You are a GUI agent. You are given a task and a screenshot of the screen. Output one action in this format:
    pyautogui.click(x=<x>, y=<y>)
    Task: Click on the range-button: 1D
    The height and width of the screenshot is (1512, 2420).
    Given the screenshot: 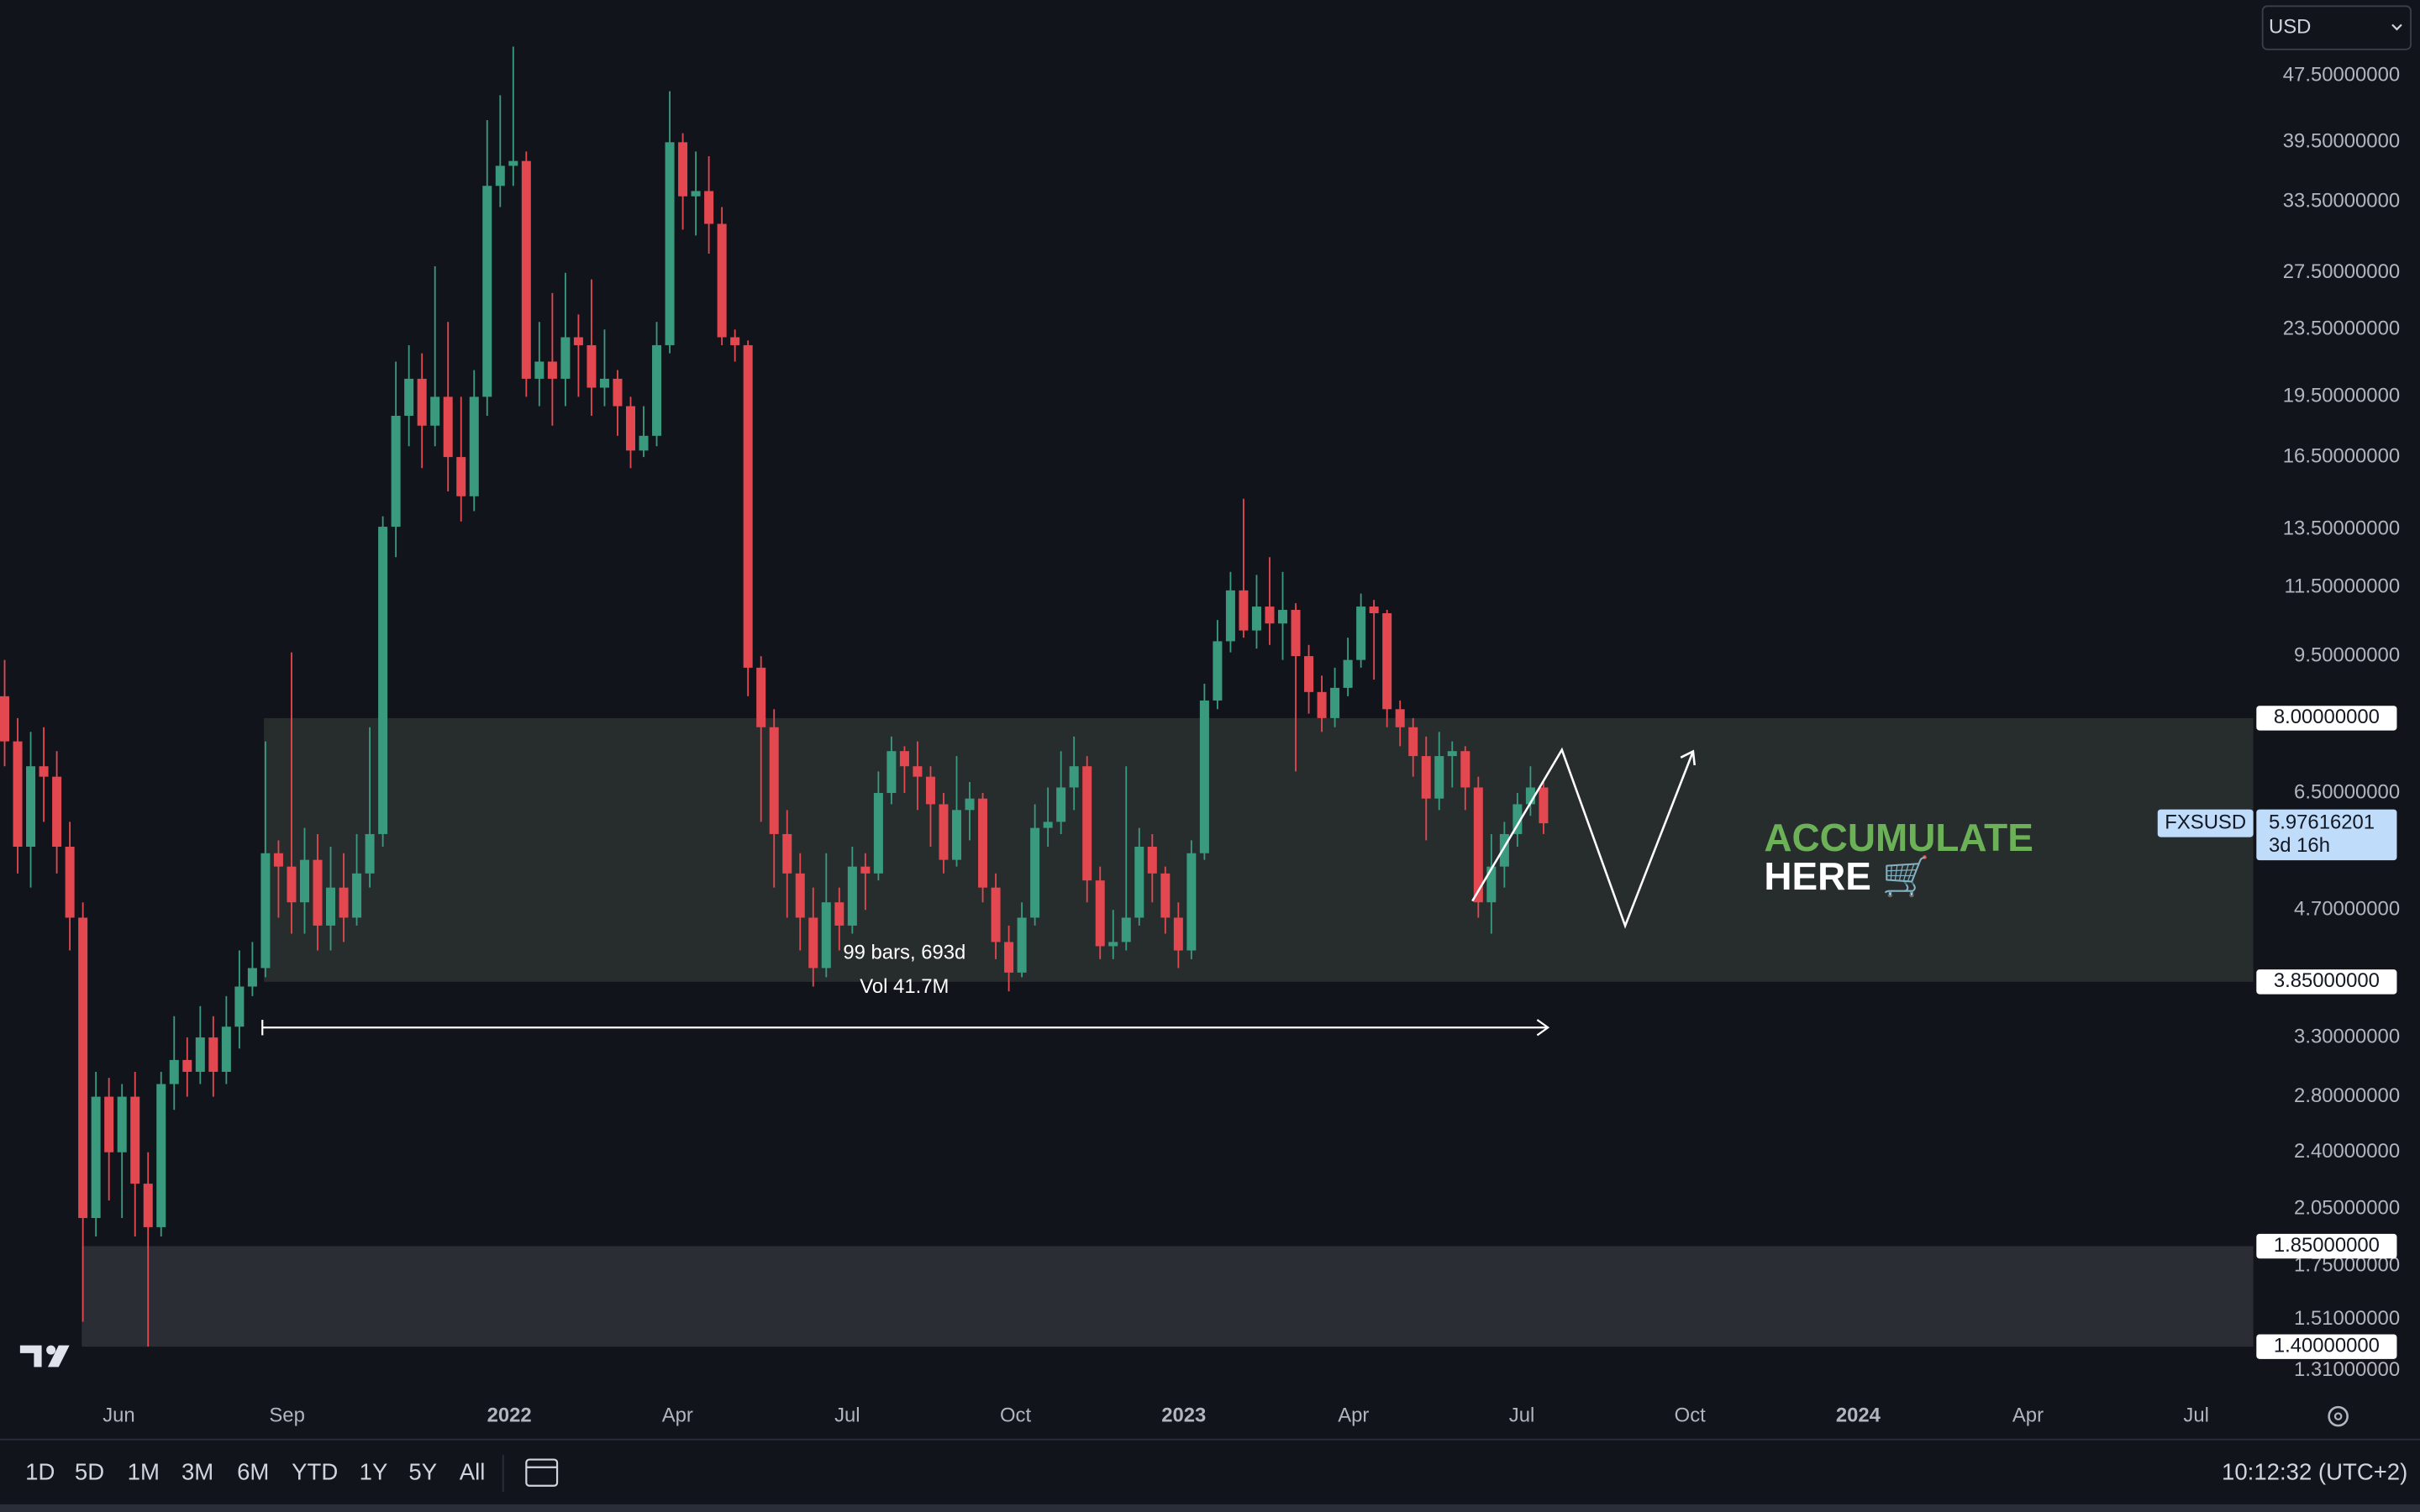 What is the action you would take?
    pyautogui.click(x=40, y=1471)
    